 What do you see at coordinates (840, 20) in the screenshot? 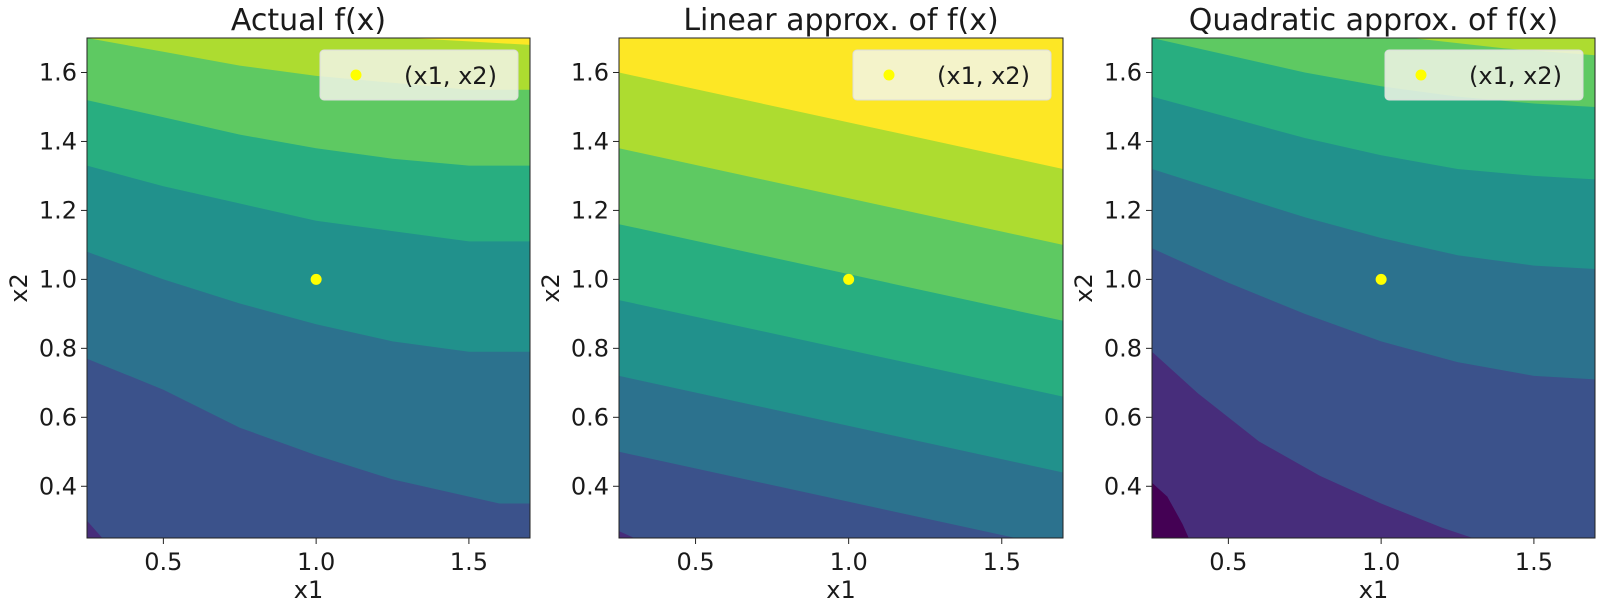
I see `chart-title: Linear approx. of f(x)` at bounding box center [840, 20].